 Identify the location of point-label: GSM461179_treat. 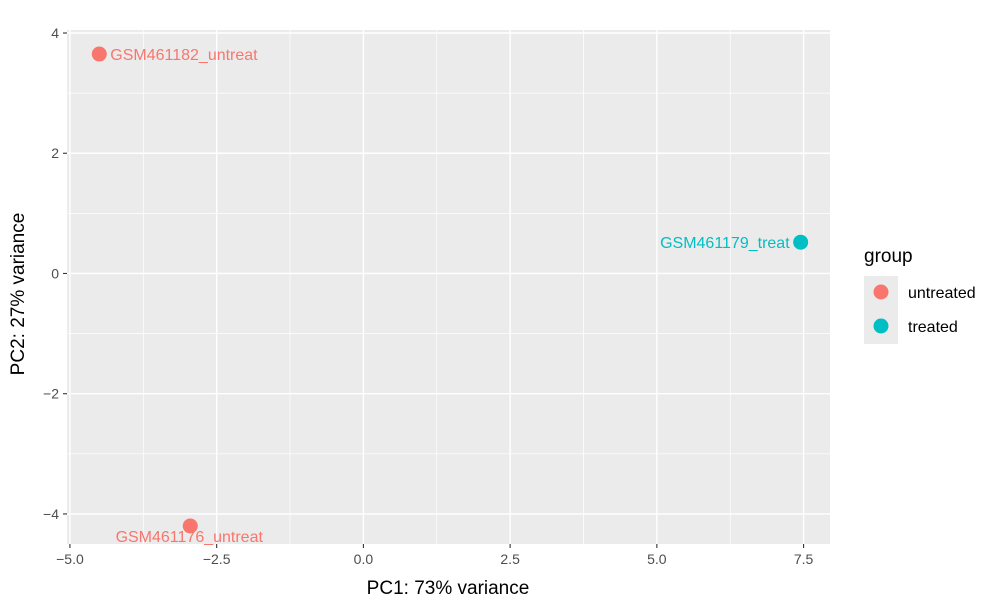
(725, 243).